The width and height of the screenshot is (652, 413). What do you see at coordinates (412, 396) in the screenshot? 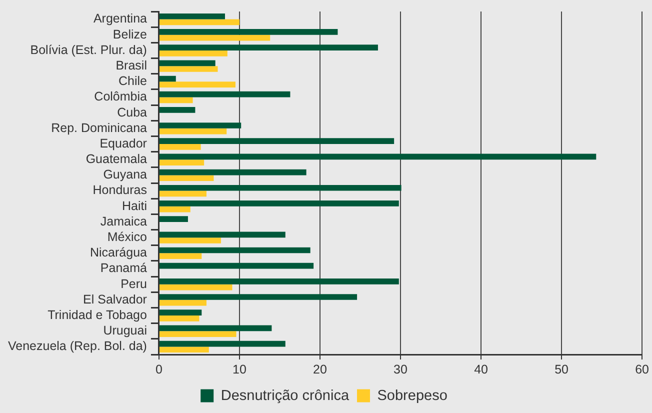
I see `legend-label: Sobrepeso` at bounding box center [412, 396].